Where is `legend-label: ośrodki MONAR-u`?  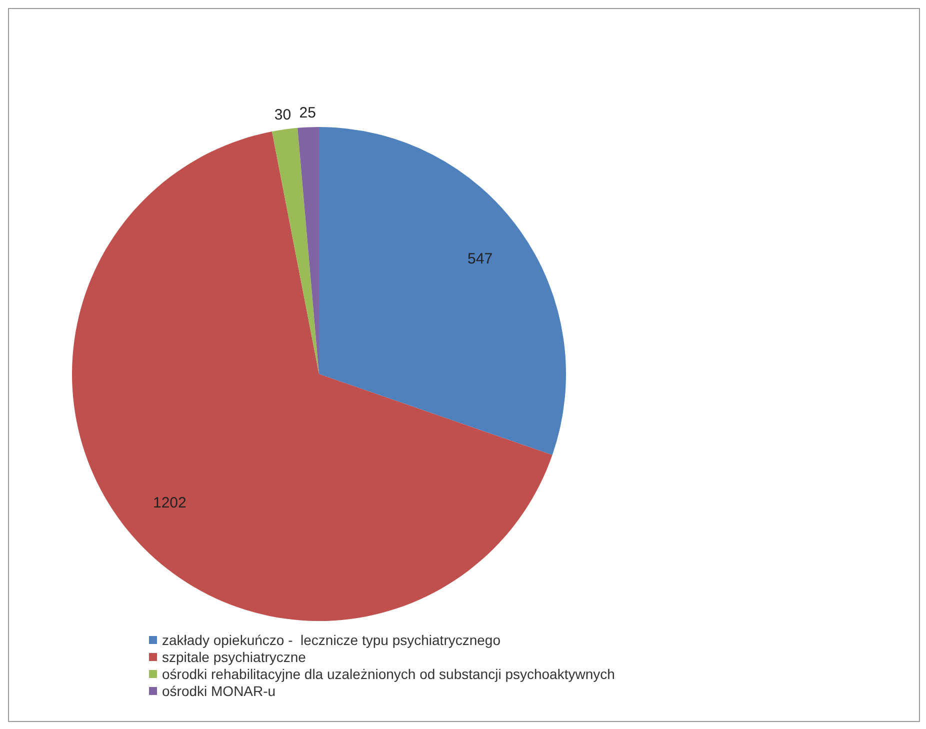
legend-label: ośrodki MONAR-u is located at coordinates (219, 690).